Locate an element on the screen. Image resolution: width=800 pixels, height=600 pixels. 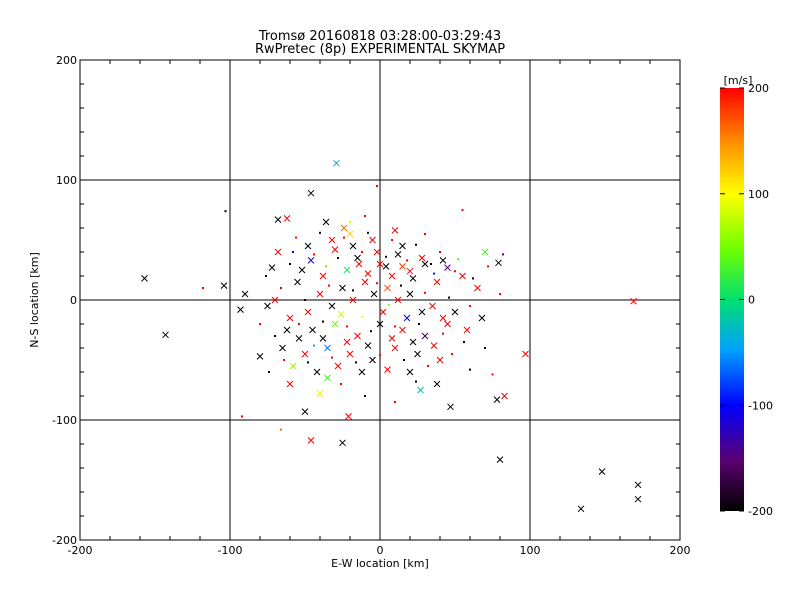
y-axis-label: N-S location [km] is located at coordinates (34, 300).